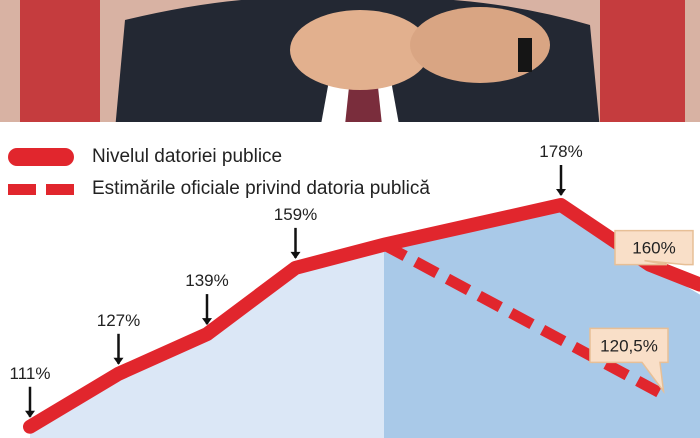 Image resolution: width=700 pixels, height=438 pixels. Describe the element at coordinates (41, 157) in the screenshot. I see `legend-swatch-solid` at that location.